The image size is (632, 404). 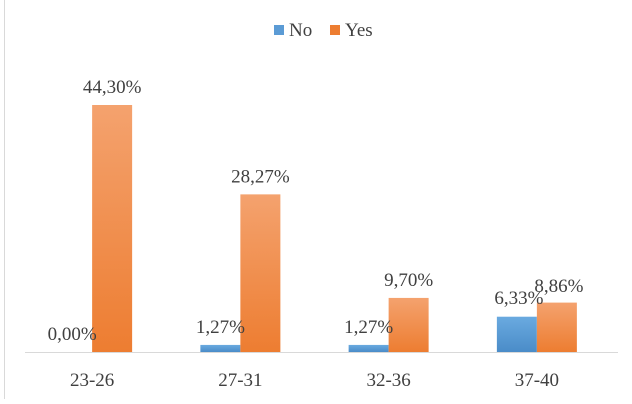 What do you see at coordinates (368, 327) in the screenshot?
I see `data-label-no-32-36: 1,27%` at bounding box center [368, 327].